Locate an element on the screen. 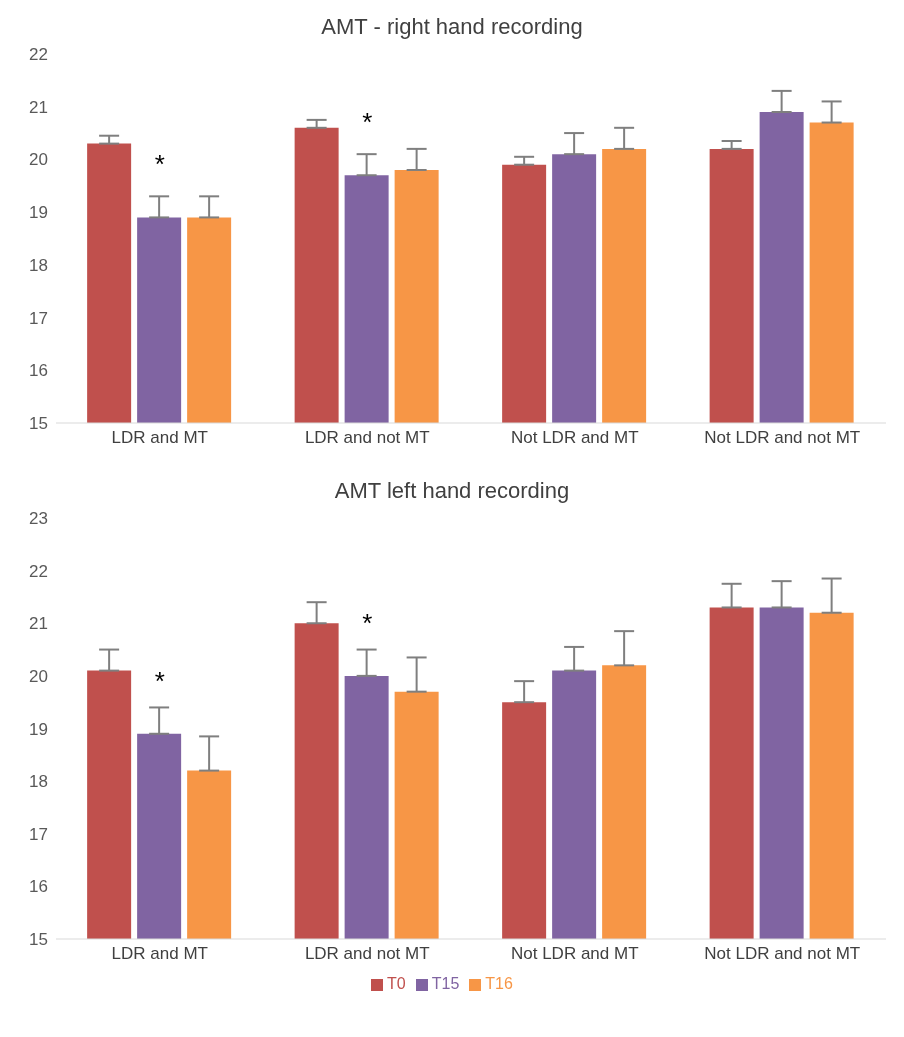  chart-title: AMT - right hand recording is located at coordinates (452, 27).